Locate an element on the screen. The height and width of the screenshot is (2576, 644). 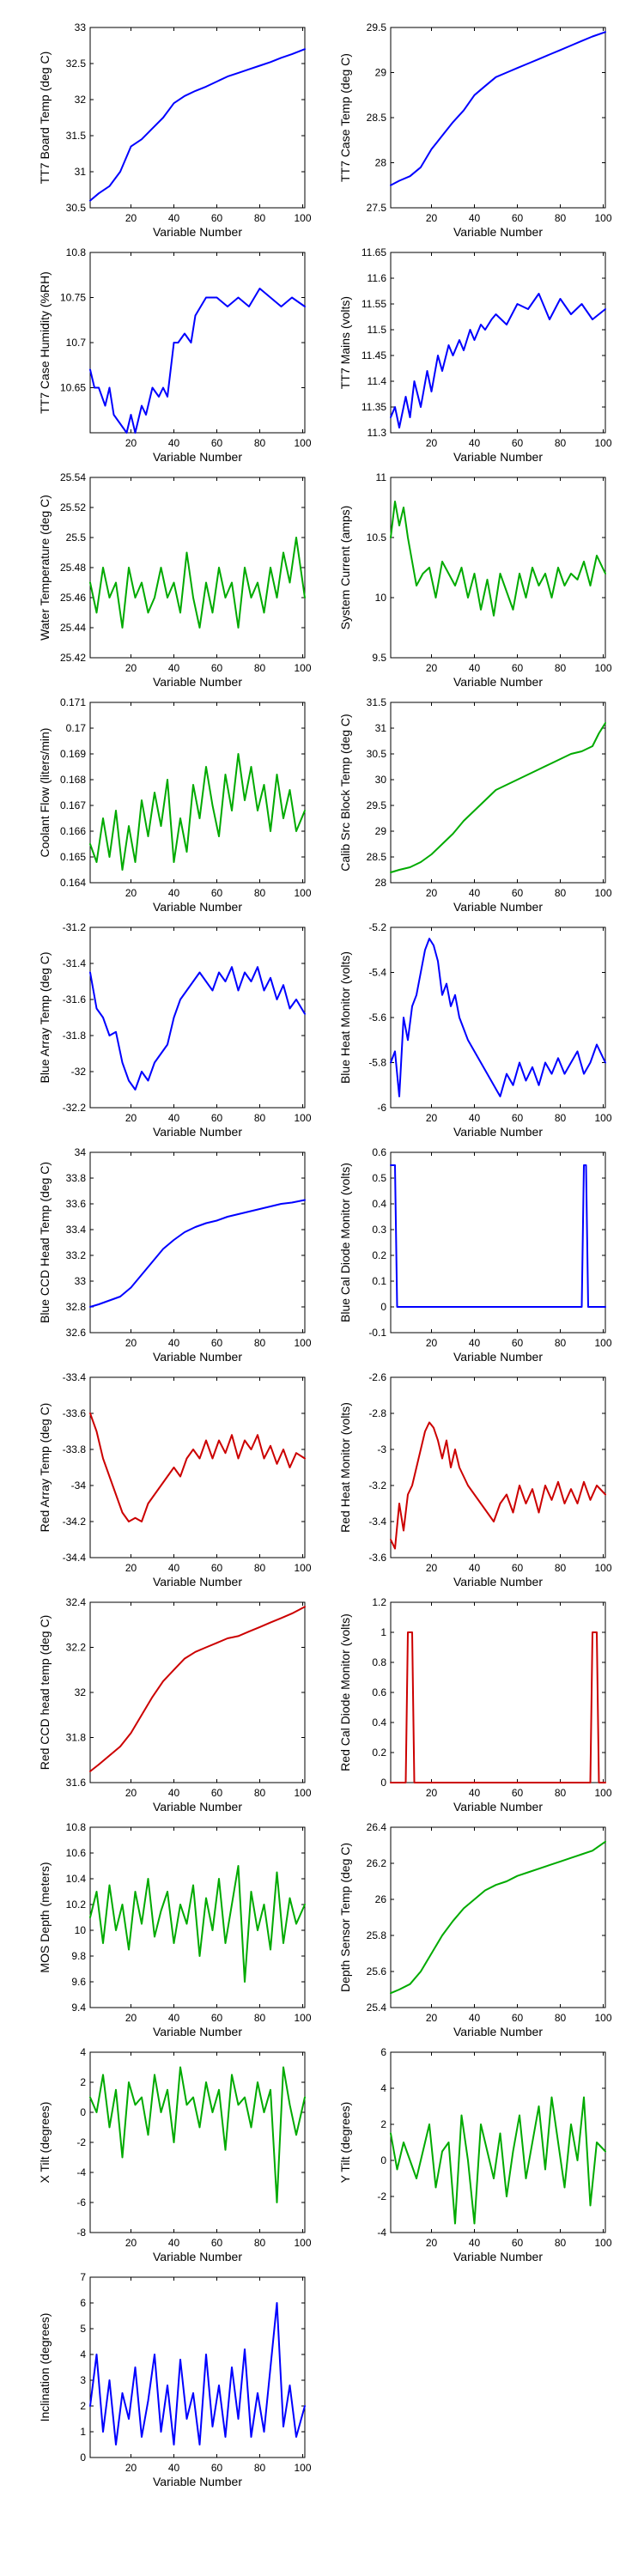
y-tick-label: 0 is located at coordinates (383, 1783).